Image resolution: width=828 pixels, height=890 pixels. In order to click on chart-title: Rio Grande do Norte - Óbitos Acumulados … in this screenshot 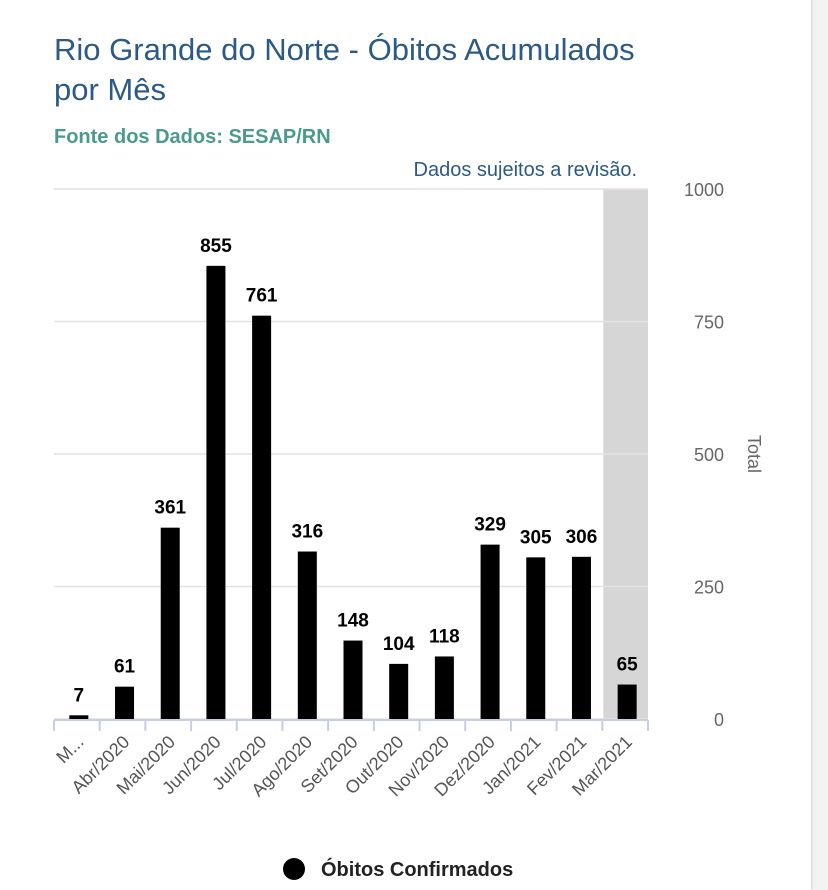, I will do `click(344, 69)`.